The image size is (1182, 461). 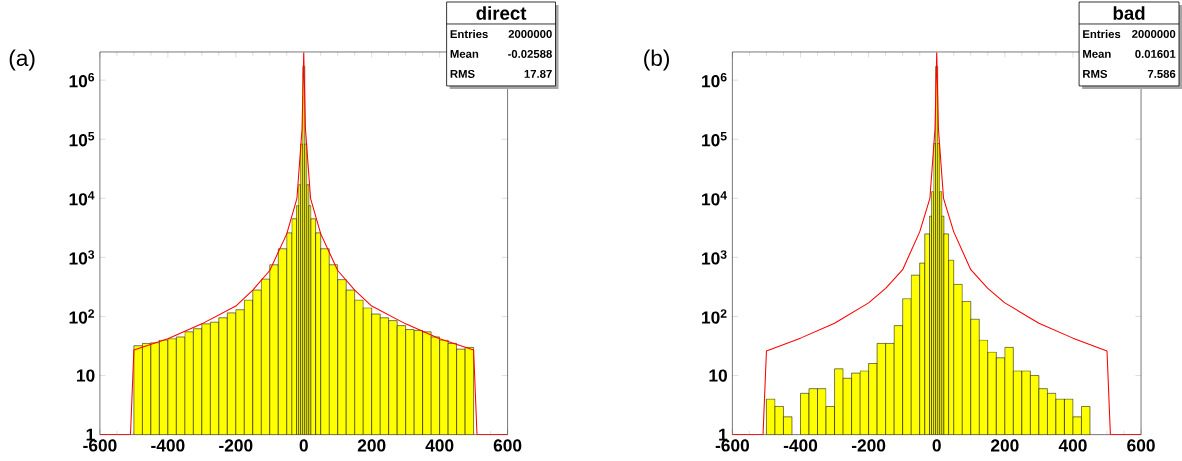 What do you see at coordinates (1155, 54) in the screenshot?
I see `annotation: 0.01601` at bounding box center [1155, 54].